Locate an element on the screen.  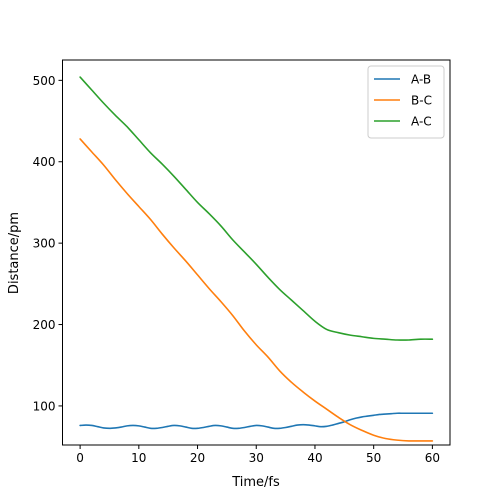
y-tick-label: 300 is located at coordinates (44, 244).